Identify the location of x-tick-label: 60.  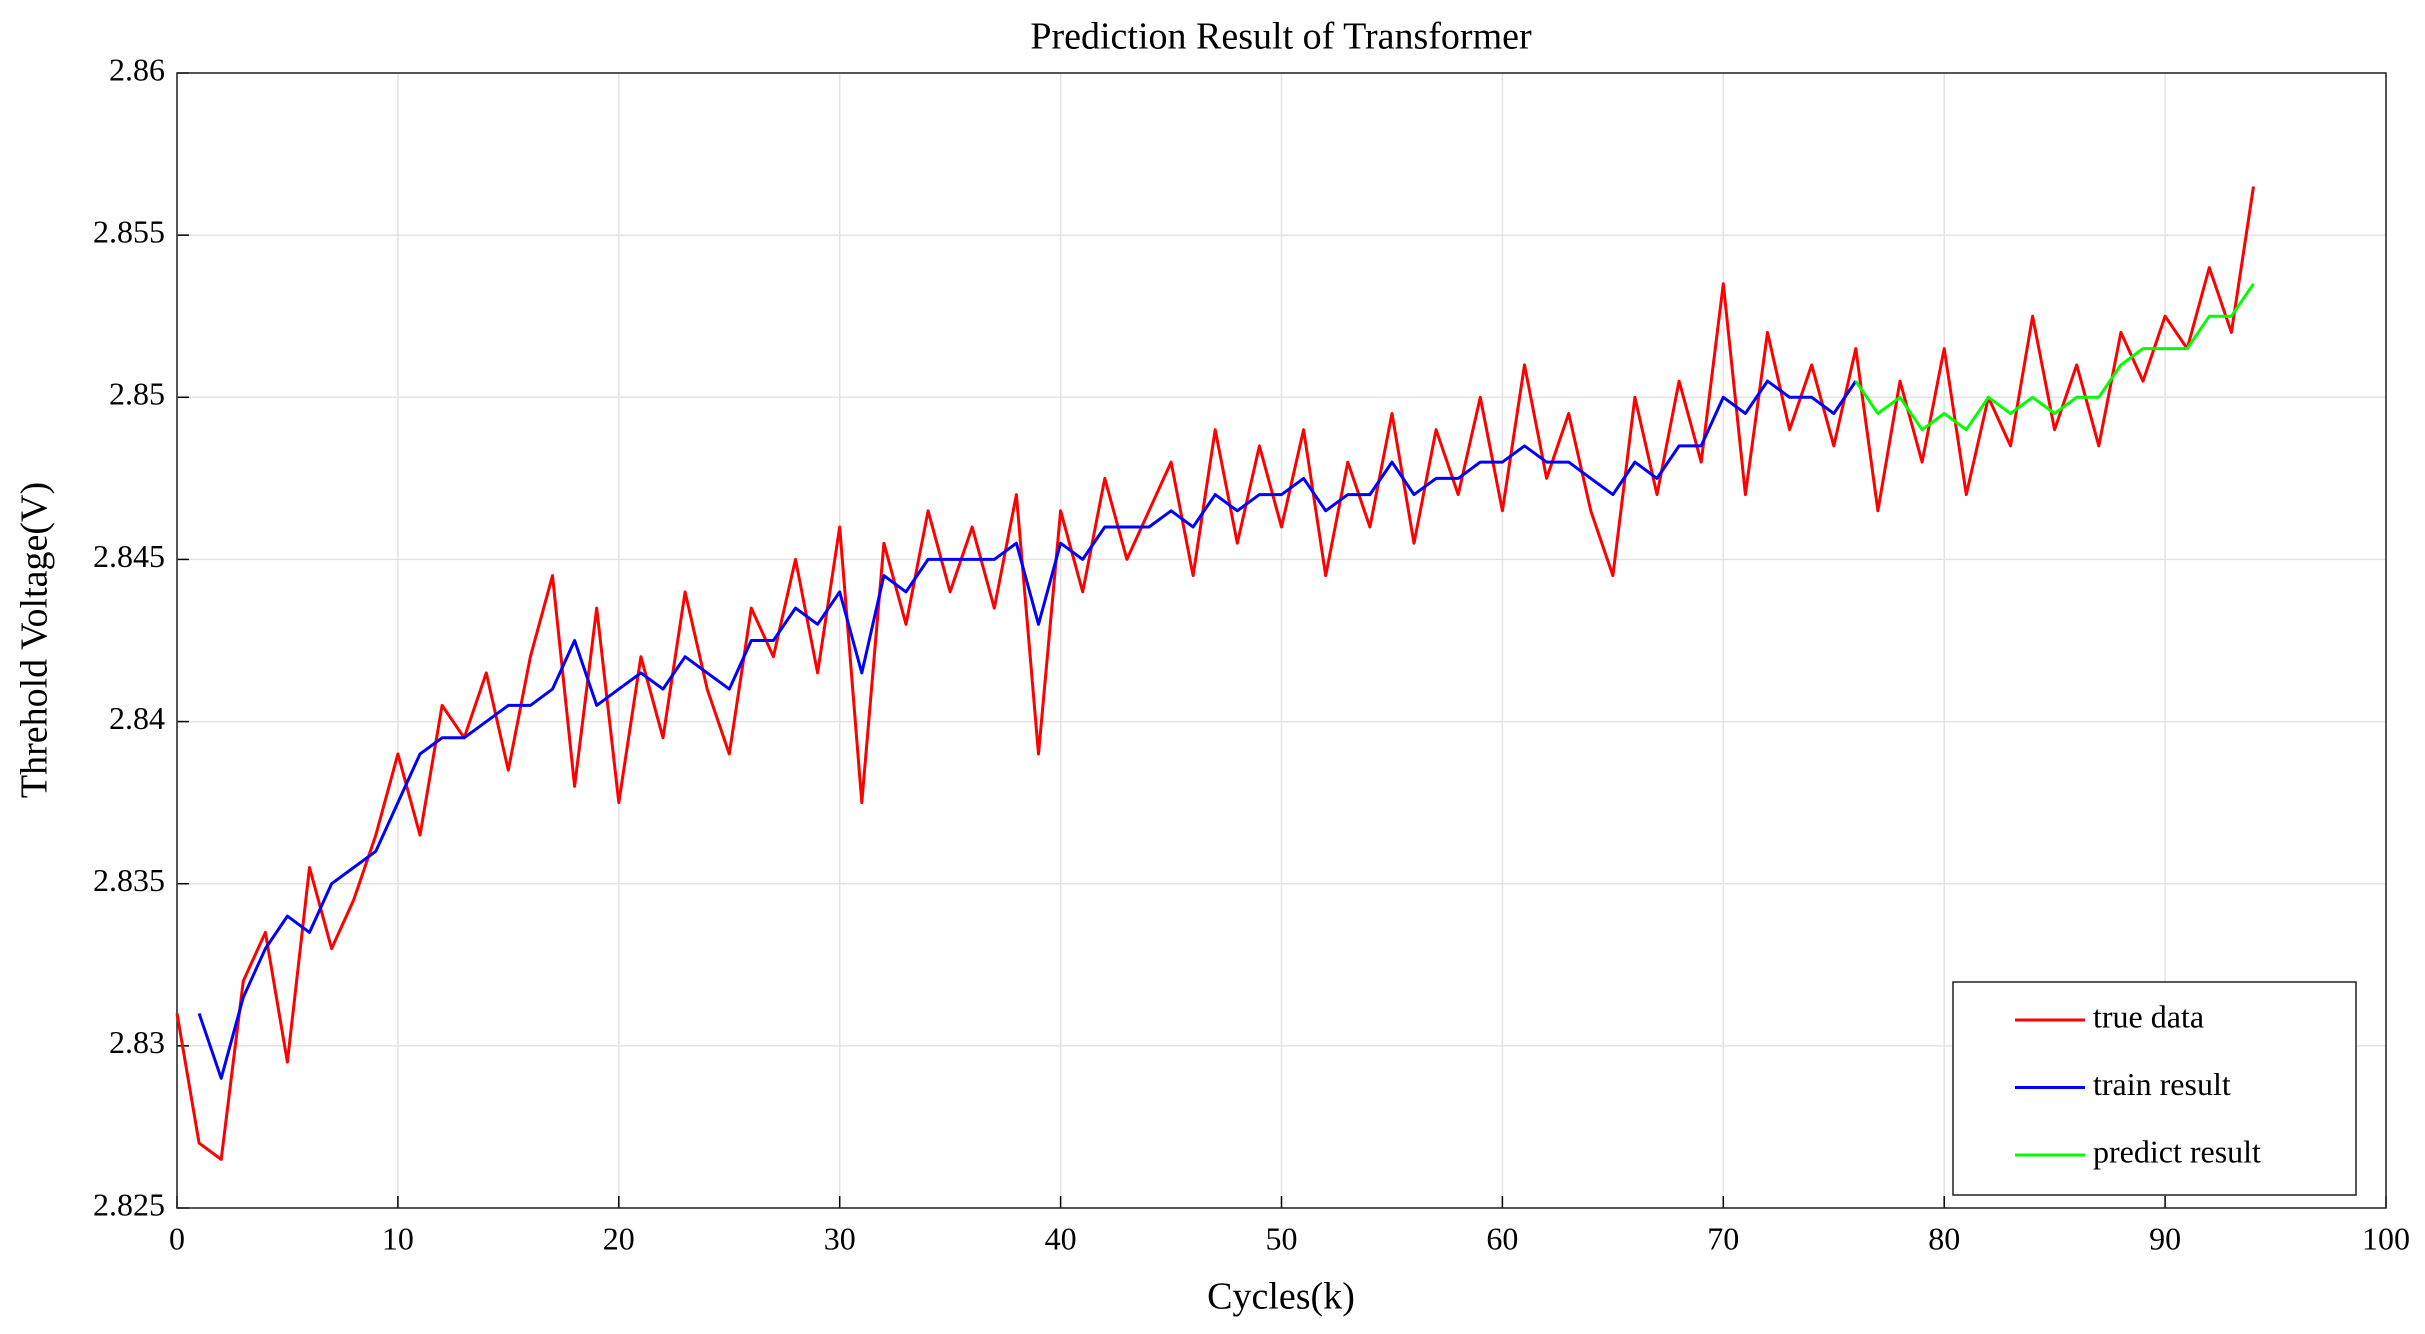
(1502, 1238).